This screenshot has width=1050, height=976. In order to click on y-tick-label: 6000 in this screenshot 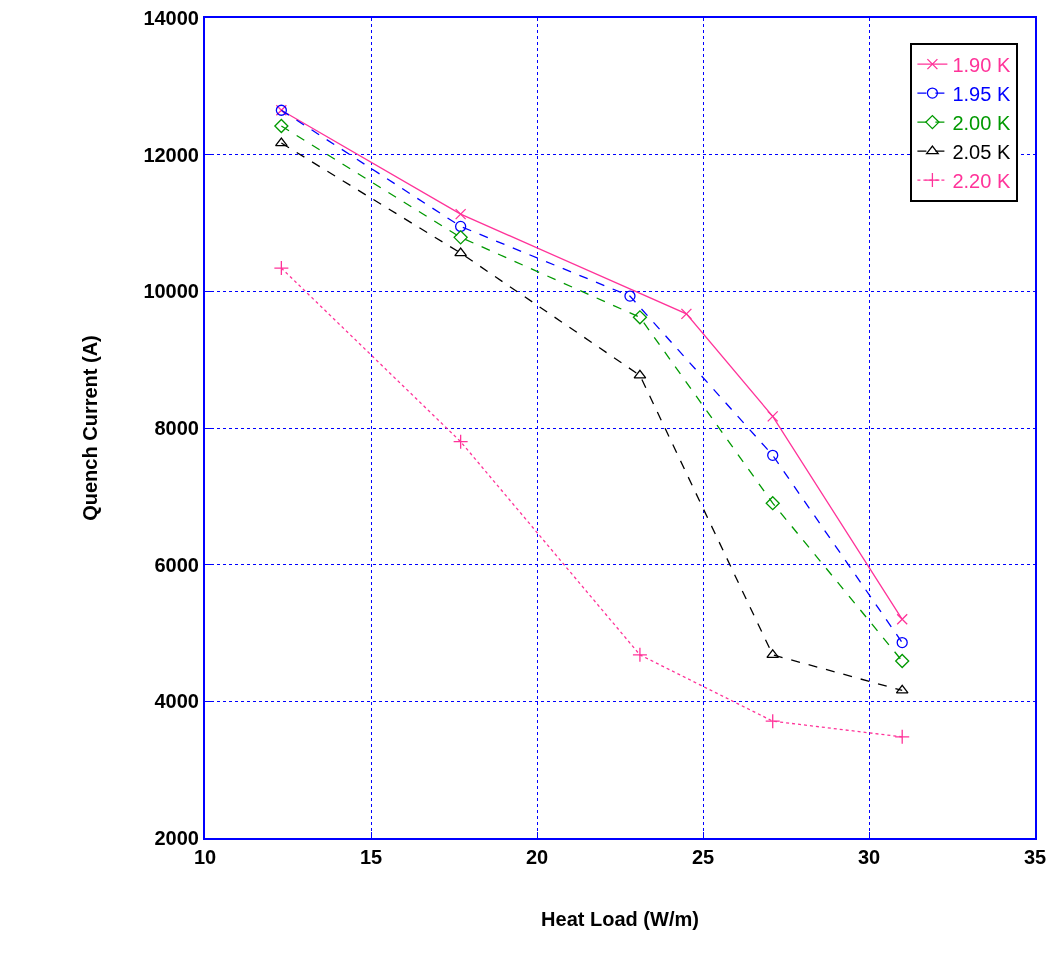, I will do `click(176, 564)`.